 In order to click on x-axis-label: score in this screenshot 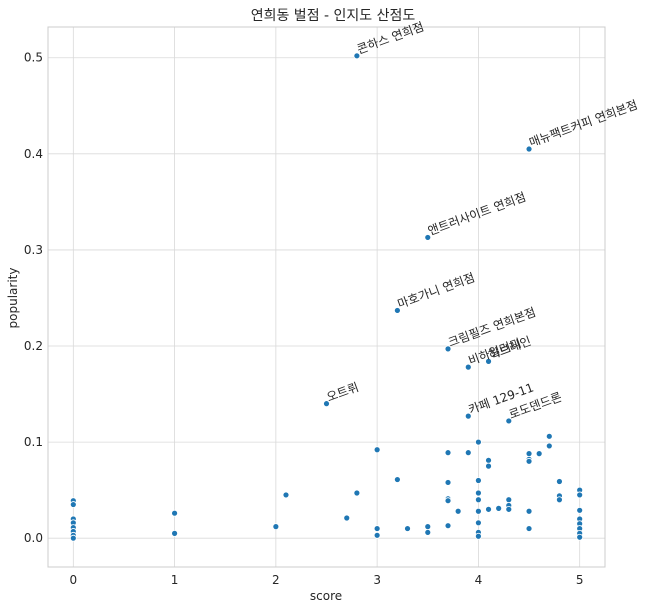, I will do `click(326, 596)`.